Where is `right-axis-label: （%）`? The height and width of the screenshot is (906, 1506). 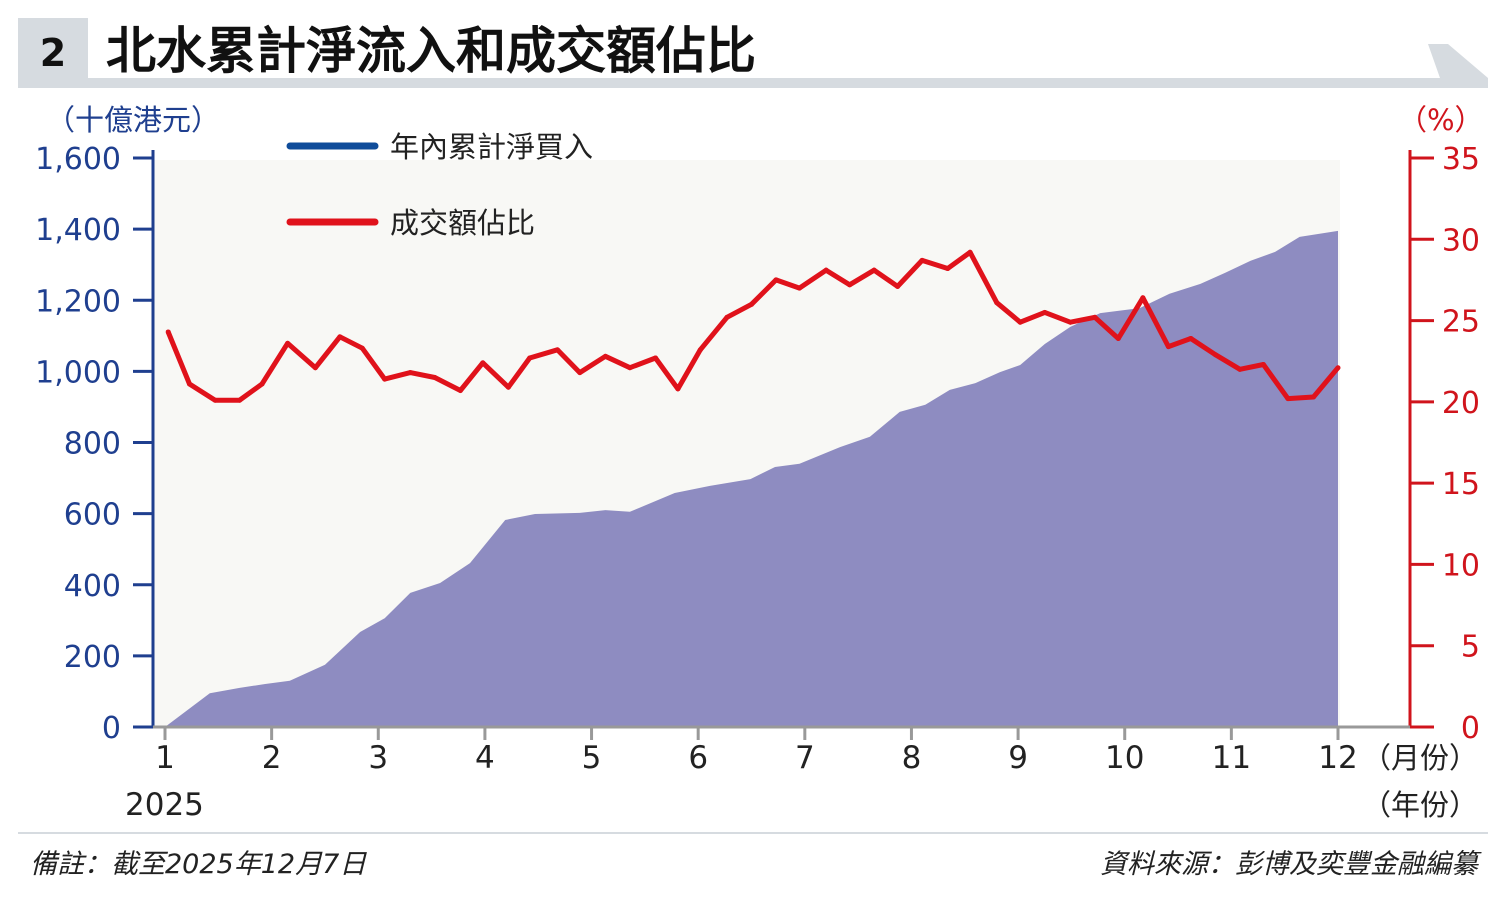 right-axis-label: （%） is located at coordinates (1441, 120).